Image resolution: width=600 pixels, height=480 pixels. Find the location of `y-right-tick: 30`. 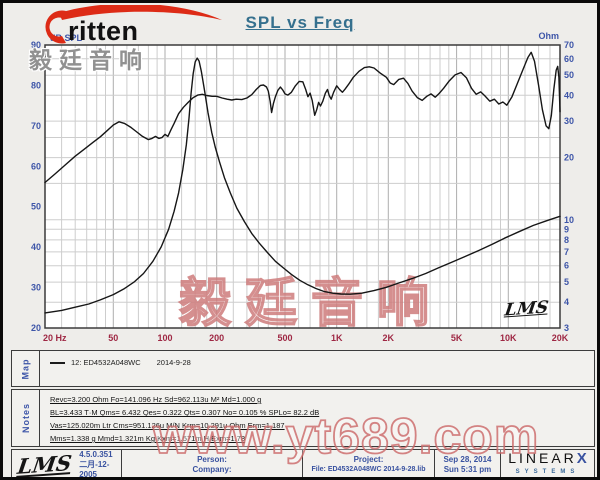

y-right-tick: 30 is located at coordinates (569, 121).